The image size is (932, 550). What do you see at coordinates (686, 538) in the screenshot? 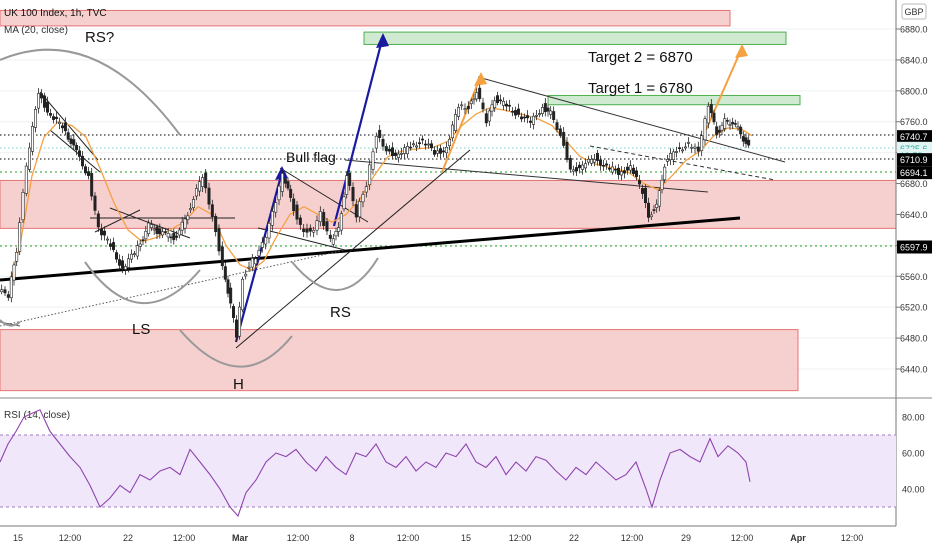
I see `time-tick-label: 29` at bounding box center [686, 538].